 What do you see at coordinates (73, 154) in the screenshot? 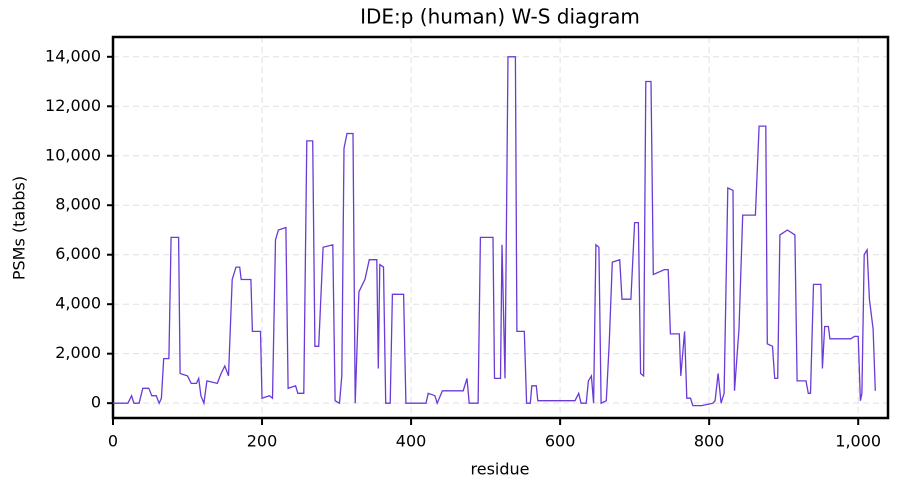
I see `y-tick-label: 10,000` at bounding box center [73, 154].